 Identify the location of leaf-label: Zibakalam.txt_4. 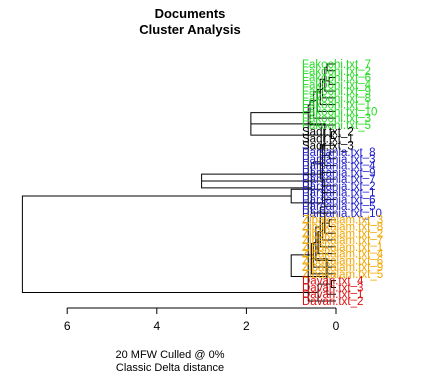
(343, 255).